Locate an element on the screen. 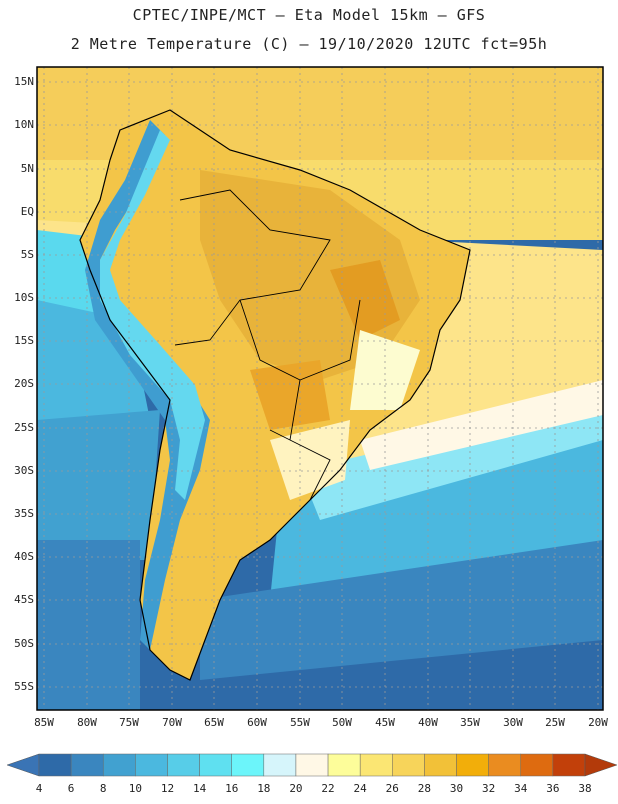  lat-label: 25S is located at coordinates (24, 427).